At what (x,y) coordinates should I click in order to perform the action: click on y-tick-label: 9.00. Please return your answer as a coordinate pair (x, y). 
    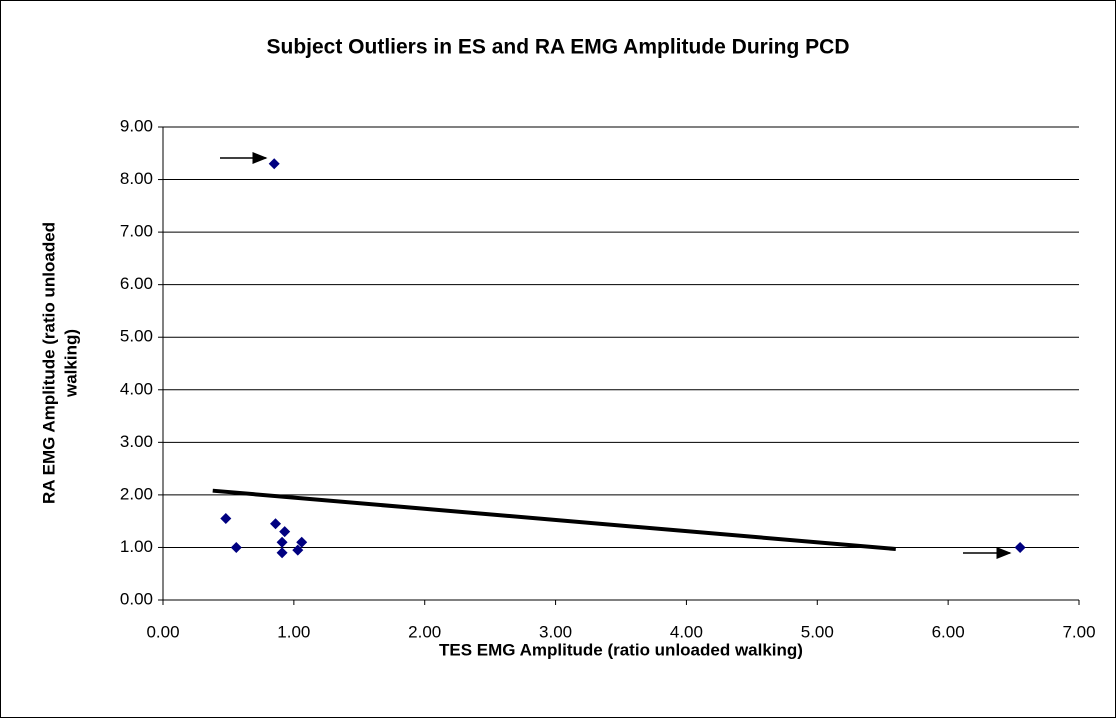
    Looking at the image, I should click on (136, 125).